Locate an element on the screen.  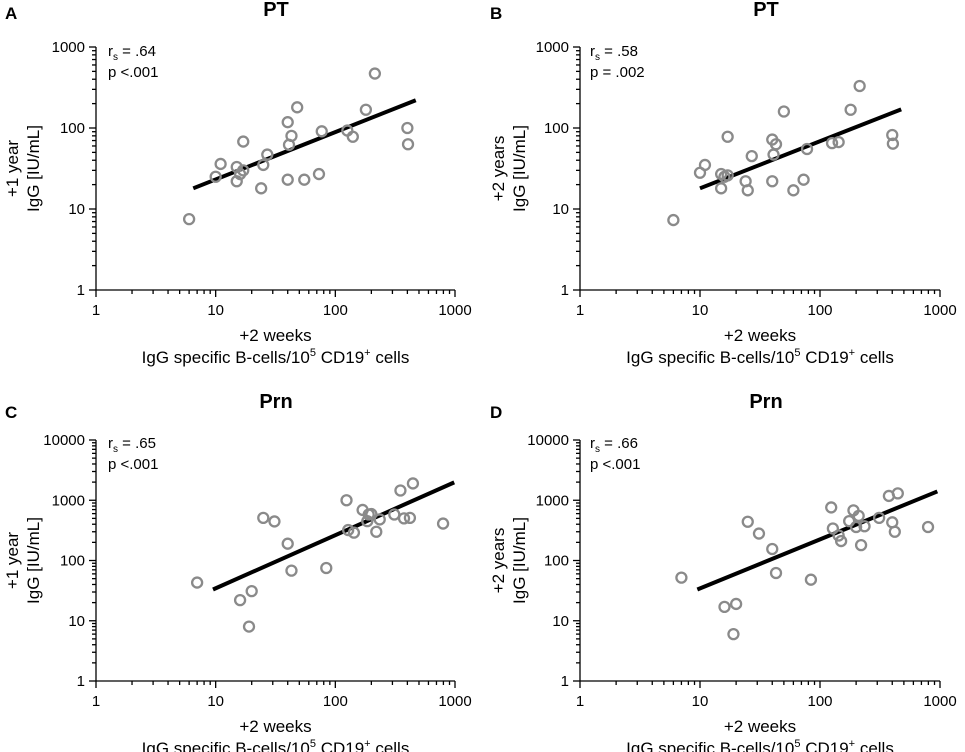
panel-a-stat-r-subscript: s is located at coordinates (115, 57).